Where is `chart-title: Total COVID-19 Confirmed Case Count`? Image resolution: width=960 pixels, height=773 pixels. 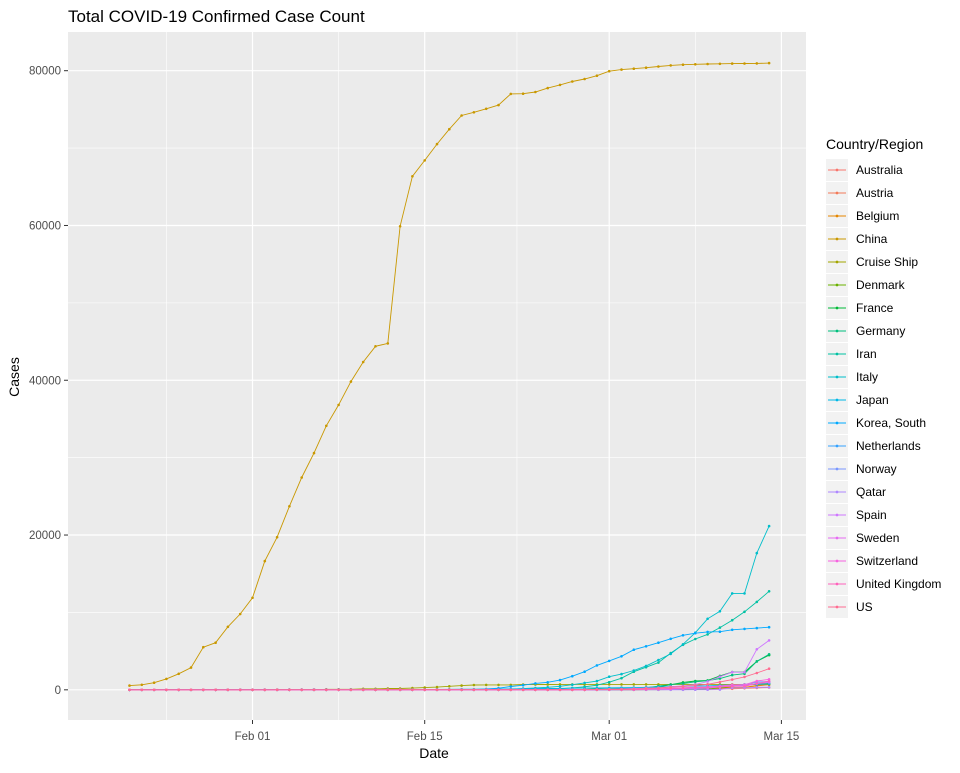 chart-title: Total COVID-19 Confirmed Case Count is located at coordinates (216, 16).